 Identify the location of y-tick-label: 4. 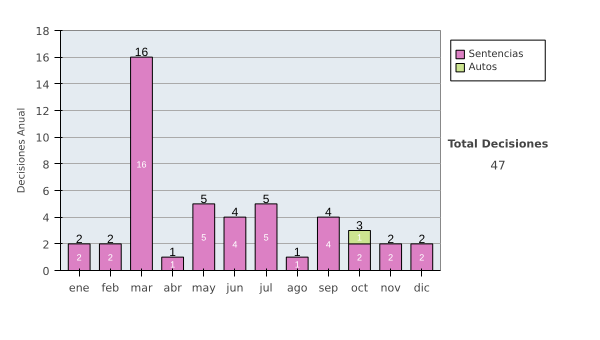
(46, 218).